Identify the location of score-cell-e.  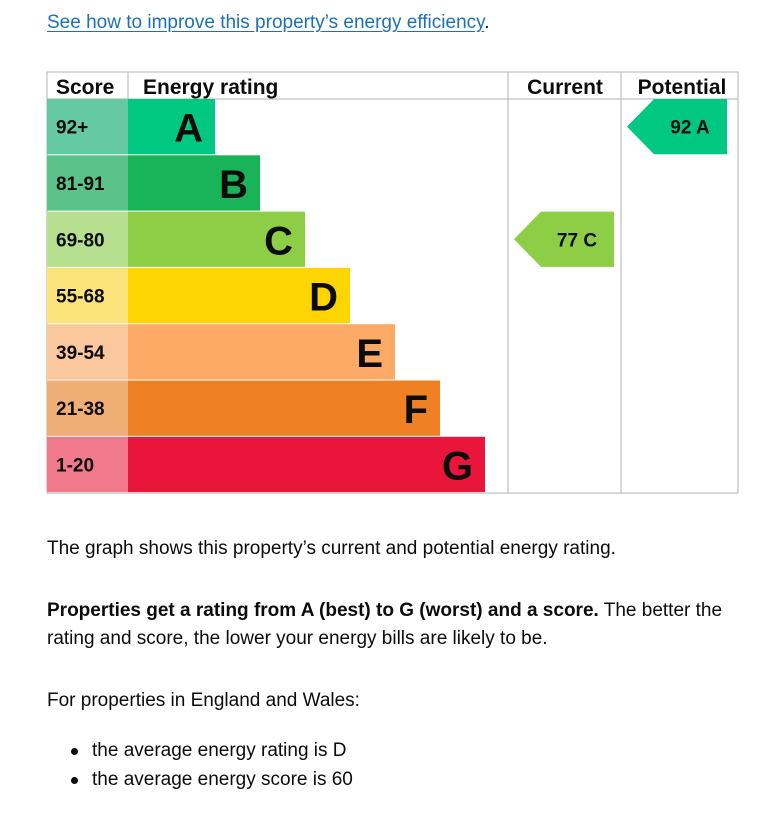
(87, 352).